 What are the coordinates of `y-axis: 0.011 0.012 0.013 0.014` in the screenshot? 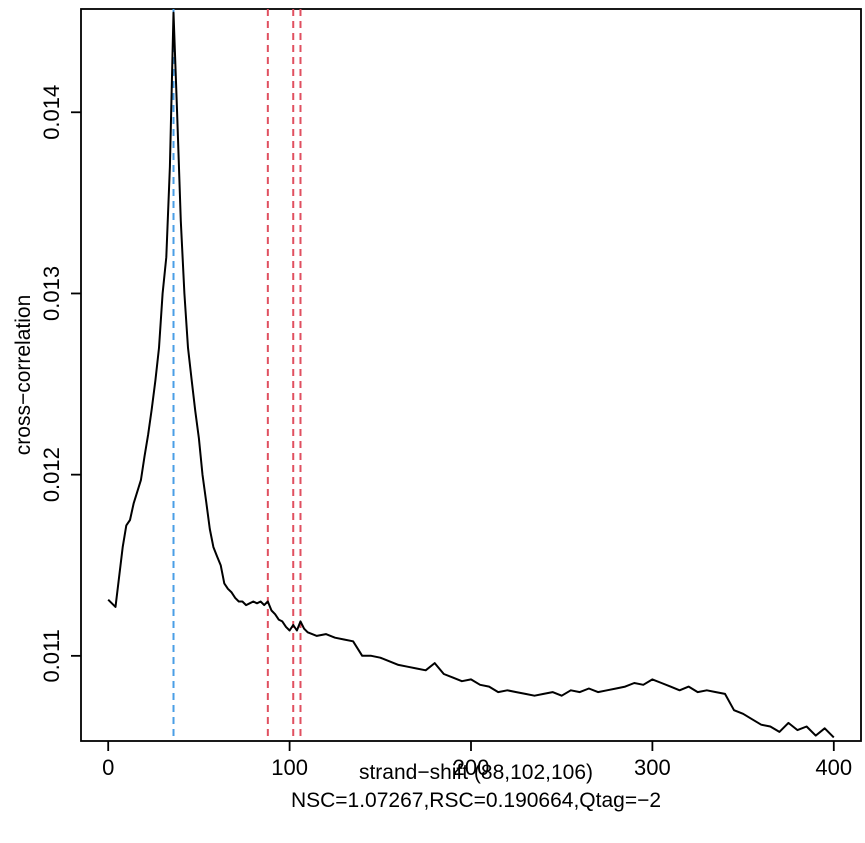 It's located at (60, 384).